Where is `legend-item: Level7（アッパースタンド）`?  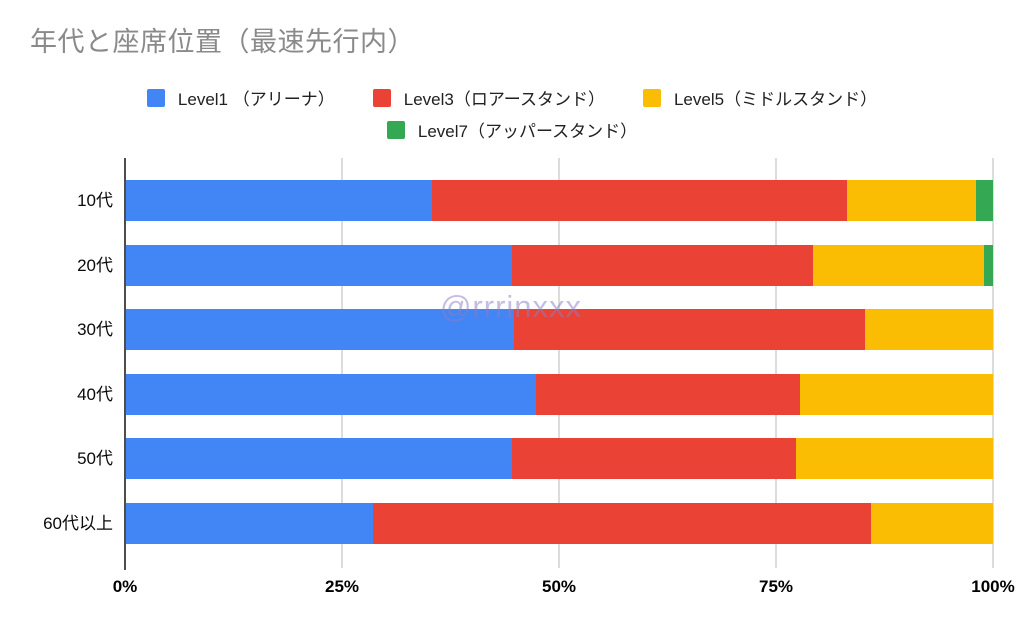 legend-item: Level7（アッパースタンド） is located at coordinates (512, 129).